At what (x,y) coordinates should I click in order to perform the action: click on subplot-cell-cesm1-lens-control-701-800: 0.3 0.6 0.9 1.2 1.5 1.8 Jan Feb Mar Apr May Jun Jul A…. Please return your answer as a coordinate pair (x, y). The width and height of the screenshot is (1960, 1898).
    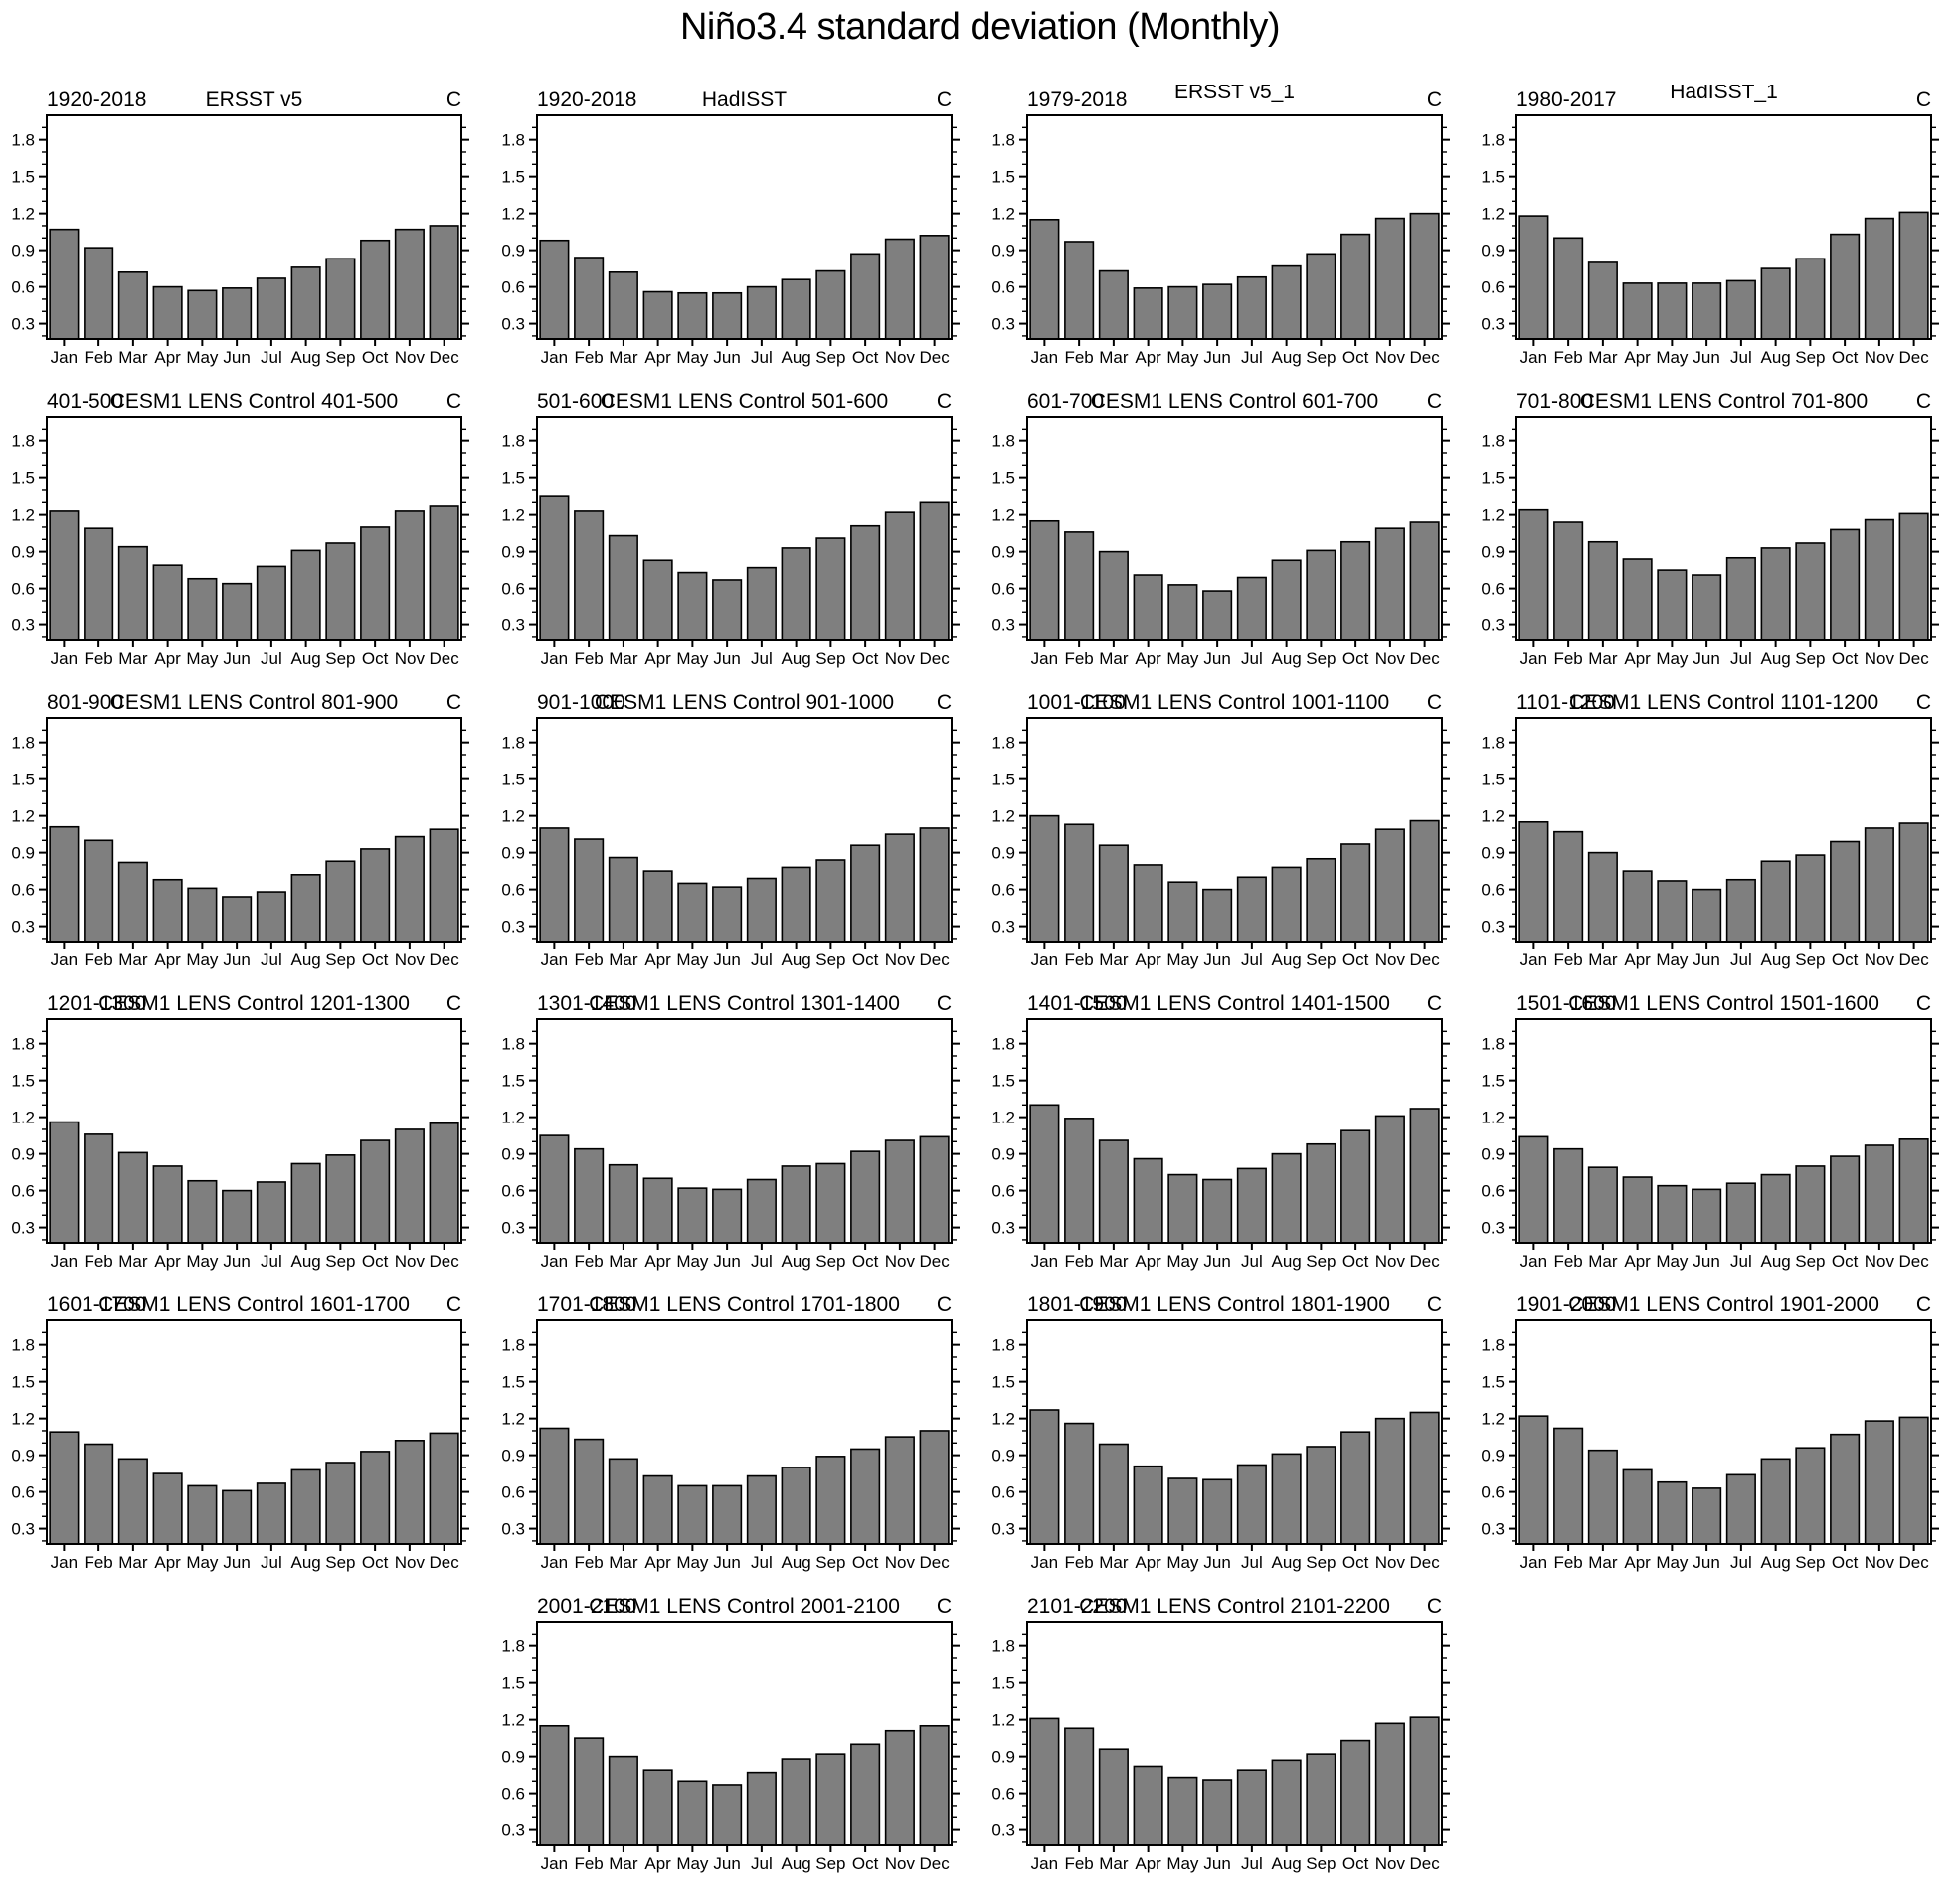
    Looking at the image, I should click on (1715, 536).